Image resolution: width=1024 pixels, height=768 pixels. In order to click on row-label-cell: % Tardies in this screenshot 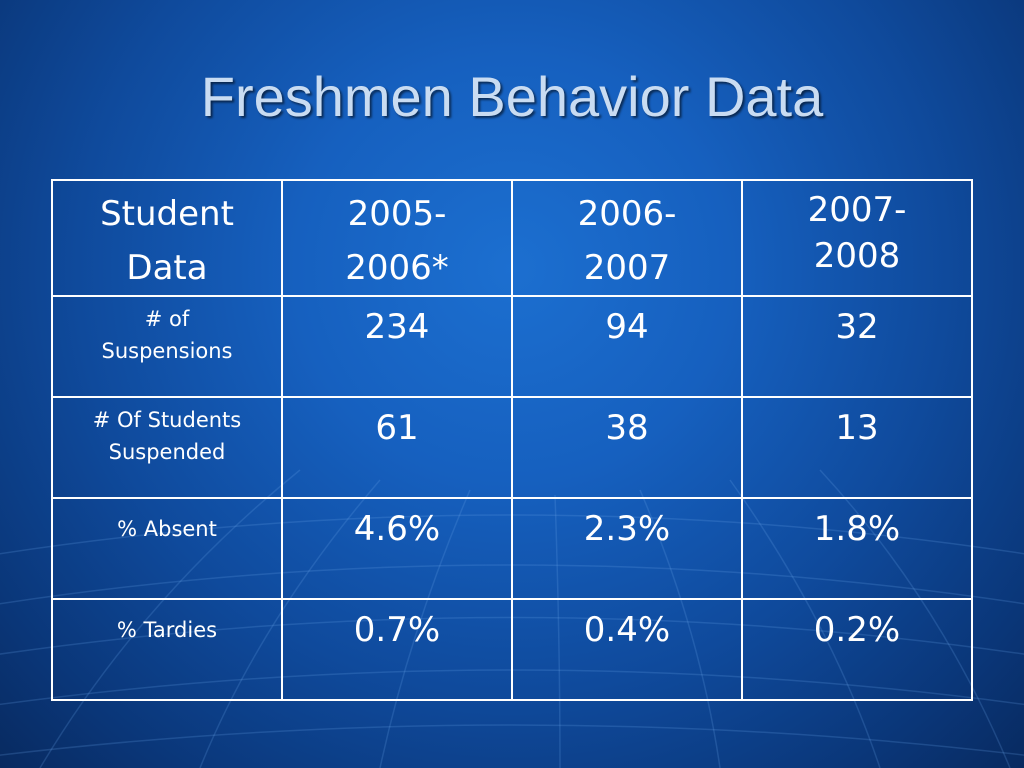, I will do `click(167, 649)`.